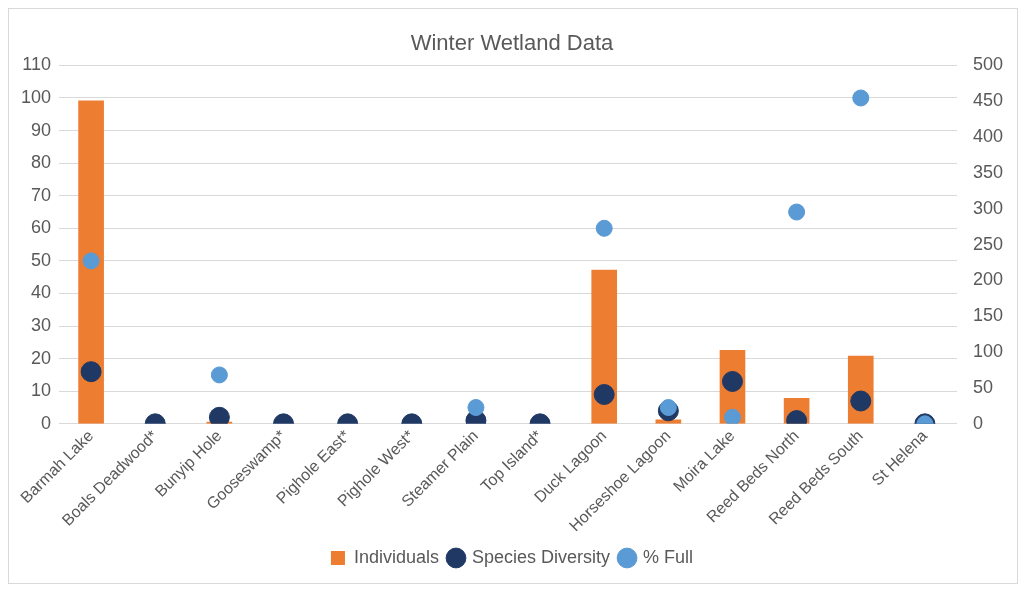  What do you see at coordinates (977, 422) in the screenshot?
I see `y2-tick-label: 0` at bounding box center [977, 422].